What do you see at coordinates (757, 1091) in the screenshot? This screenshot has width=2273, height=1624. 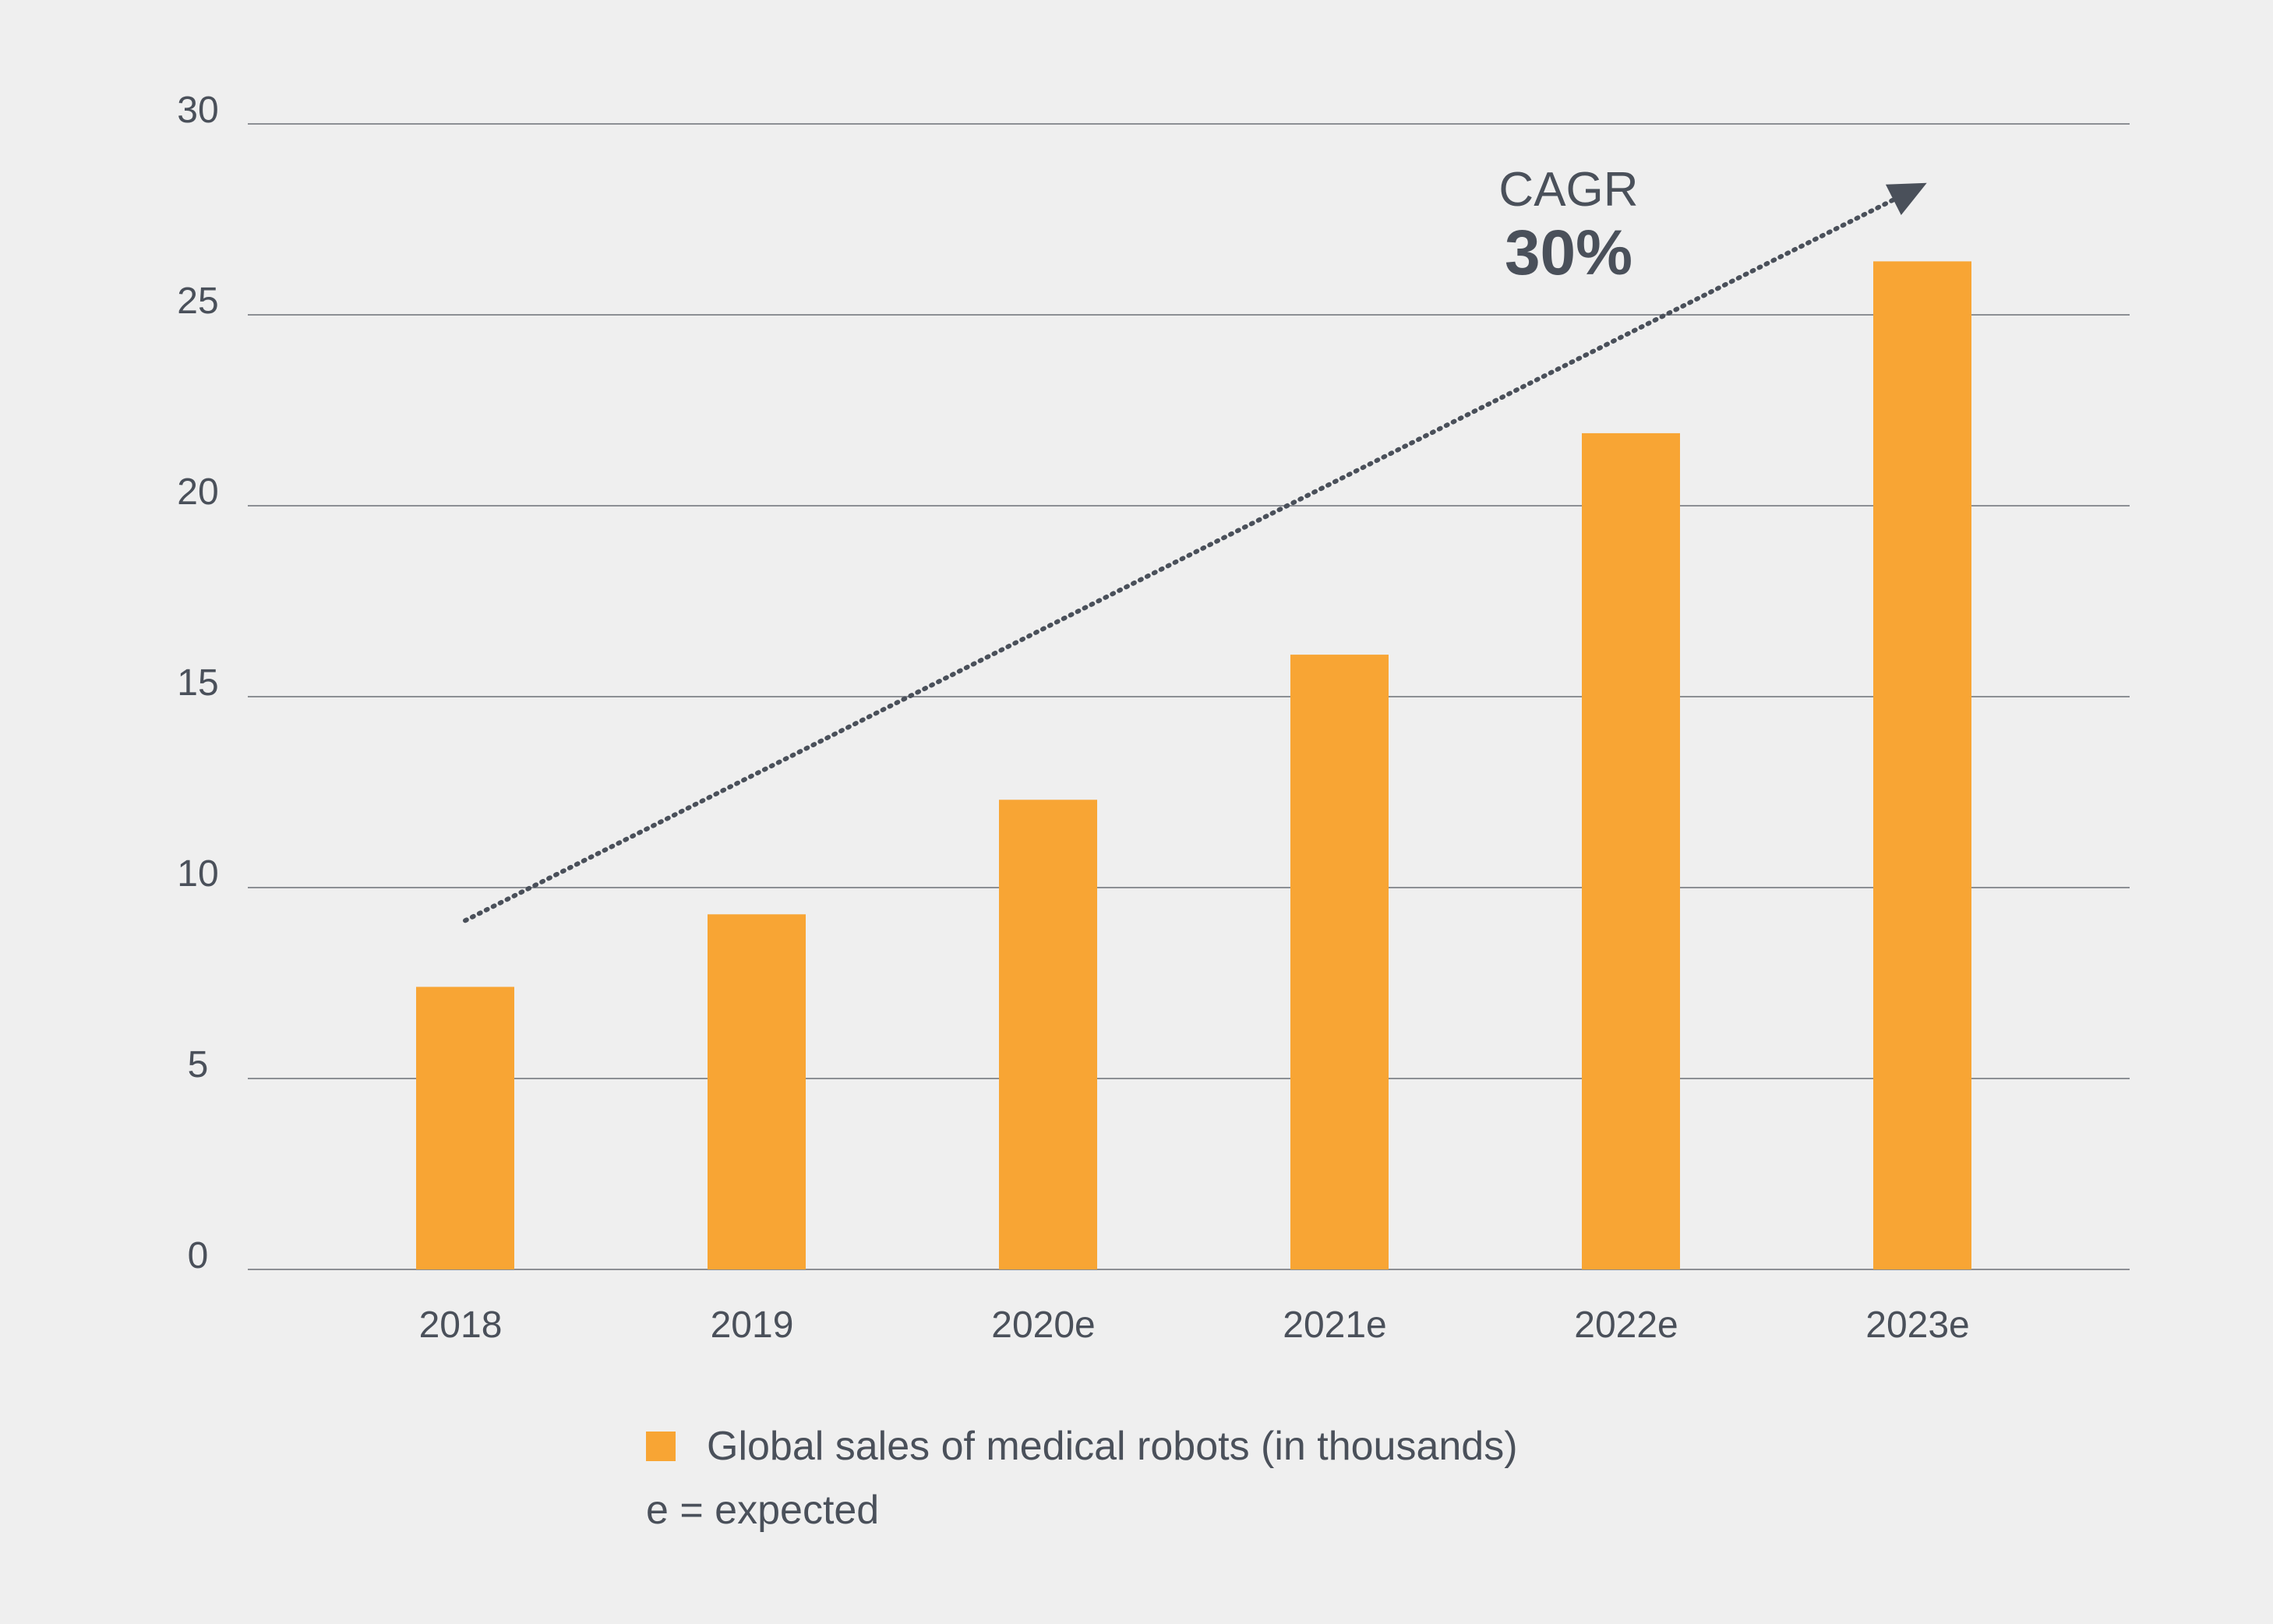 I see `bar-2019` at bounding box center [757, 1091].